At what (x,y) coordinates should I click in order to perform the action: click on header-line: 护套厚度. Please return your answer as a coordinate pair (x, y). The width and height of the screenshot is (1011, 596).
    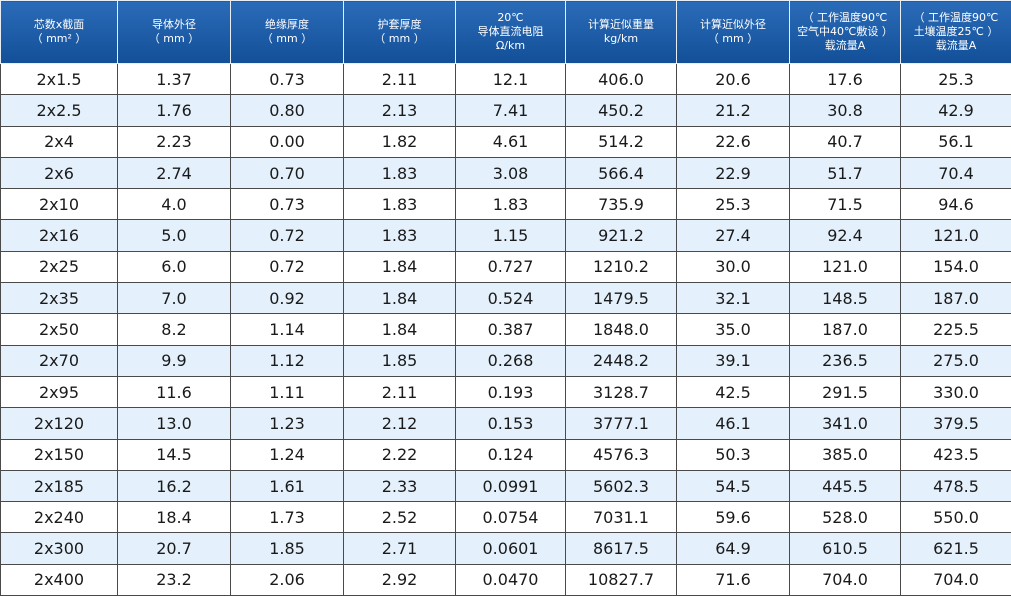
    Looking at the image, I should click on (399, 24).